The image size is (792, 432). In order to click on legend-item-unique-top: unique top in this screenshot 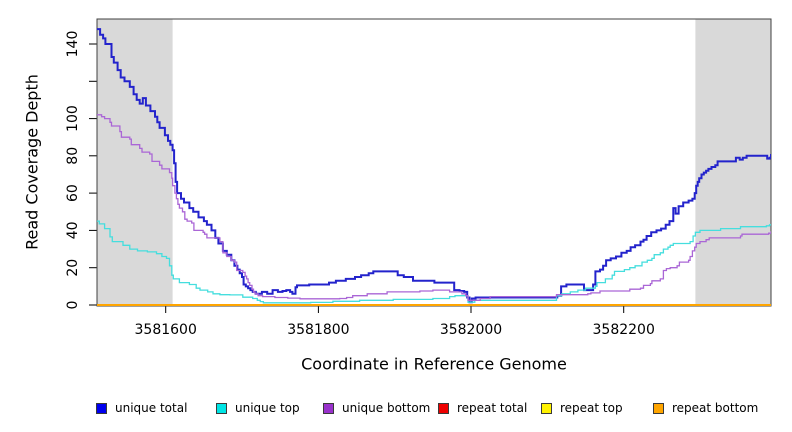, I will do `click(258, 408)`.